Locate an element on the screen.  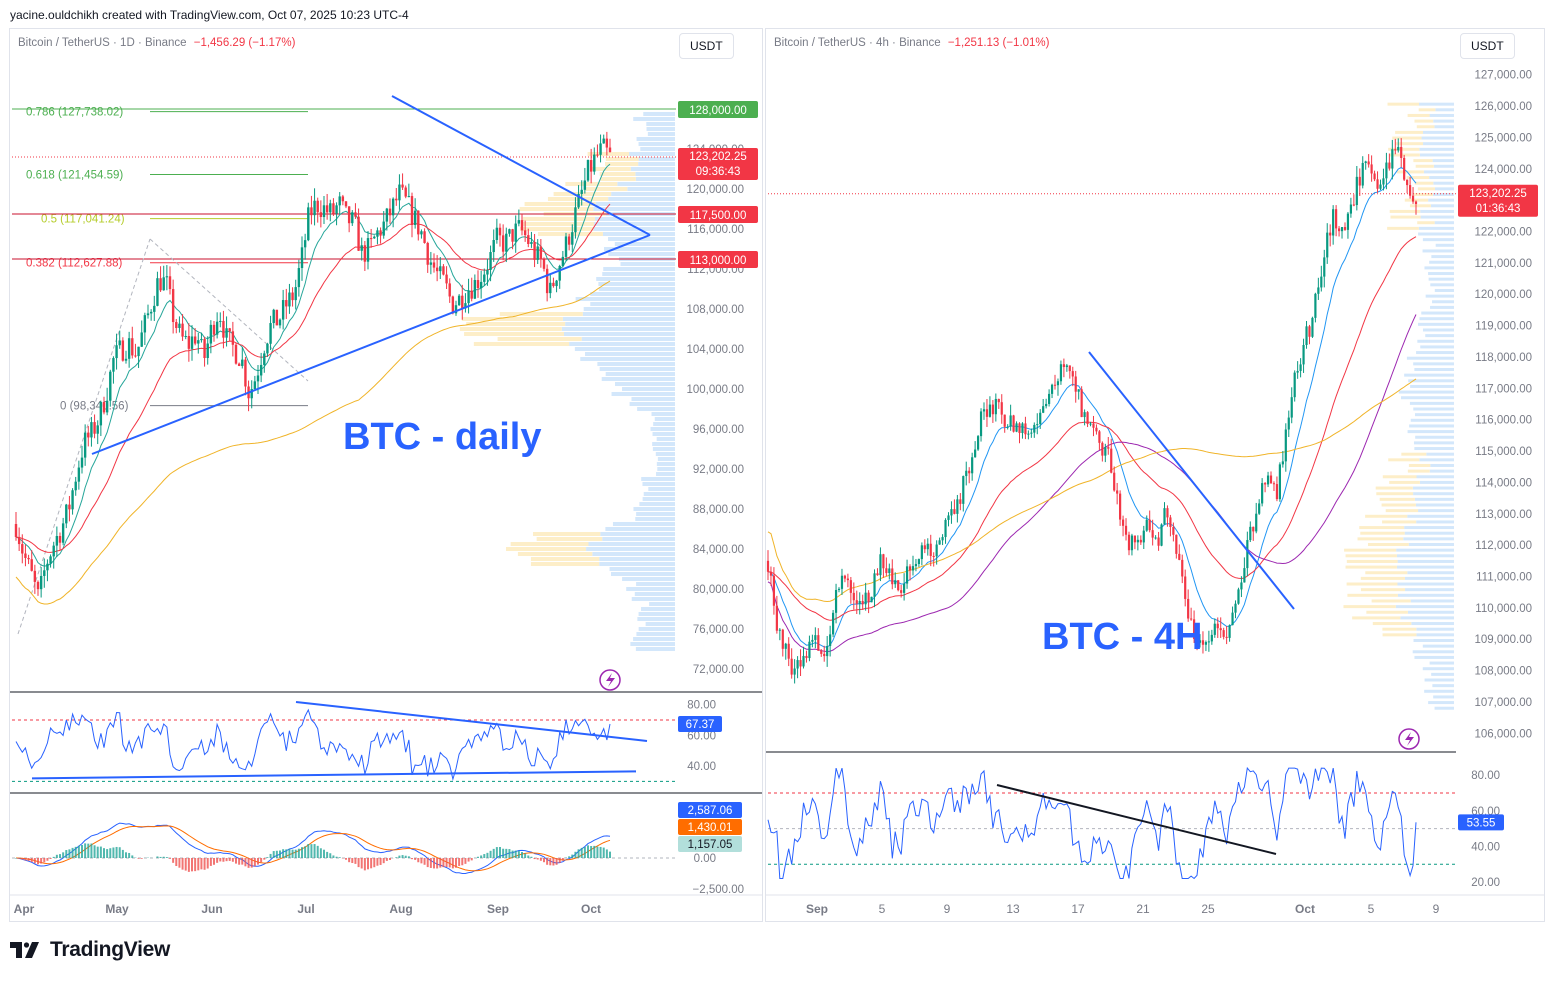
signal-value-tag: 1,430.01 is located at coordinates (710, 828).